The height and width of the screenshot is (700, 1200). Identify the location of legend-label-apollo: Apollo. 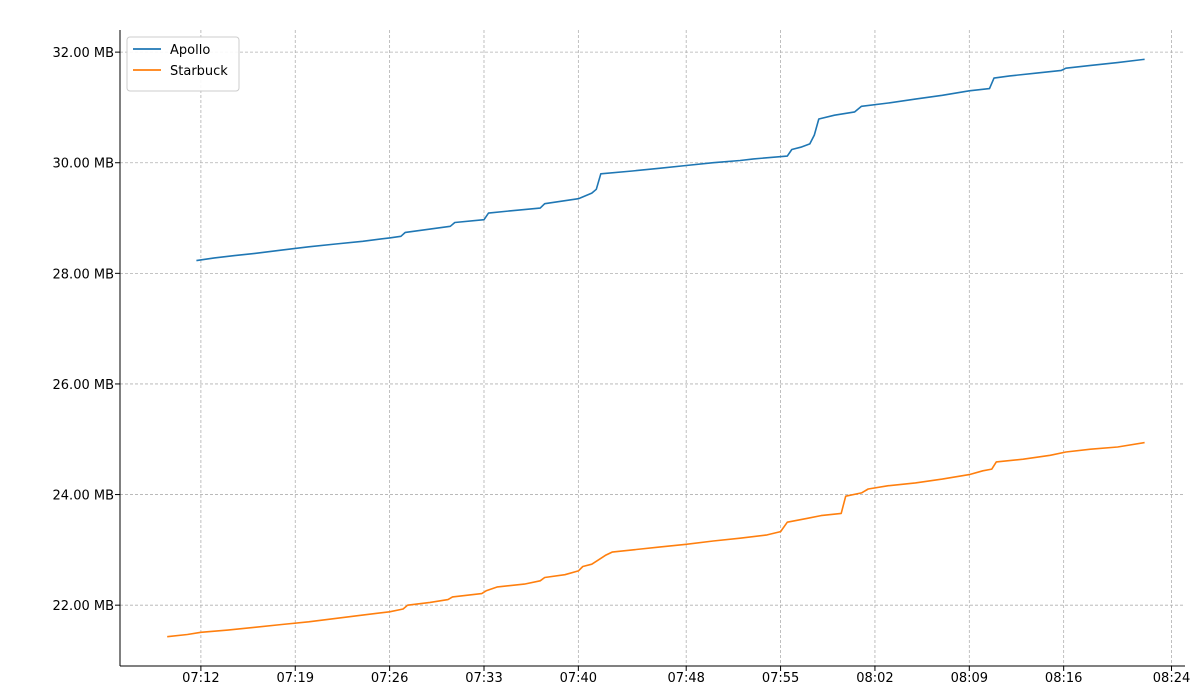
(190, 50).